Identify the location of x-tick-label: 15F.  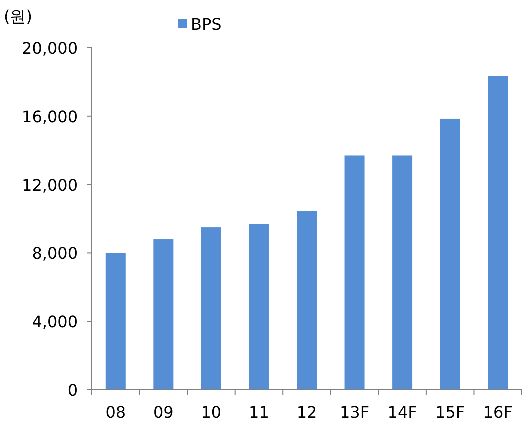
(451, 412).